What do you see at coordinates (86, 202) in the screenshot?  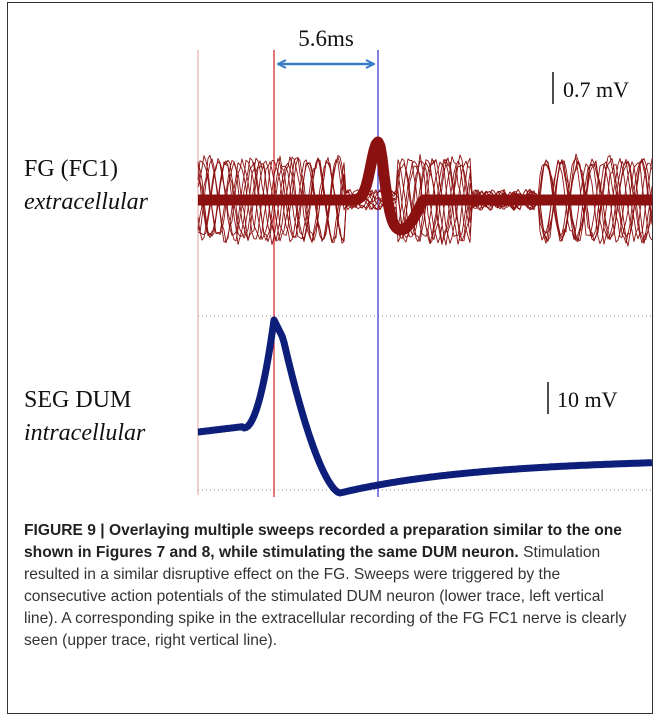 I see `top-trace-sublabel: extracellular` at bounding box center [86, 202].